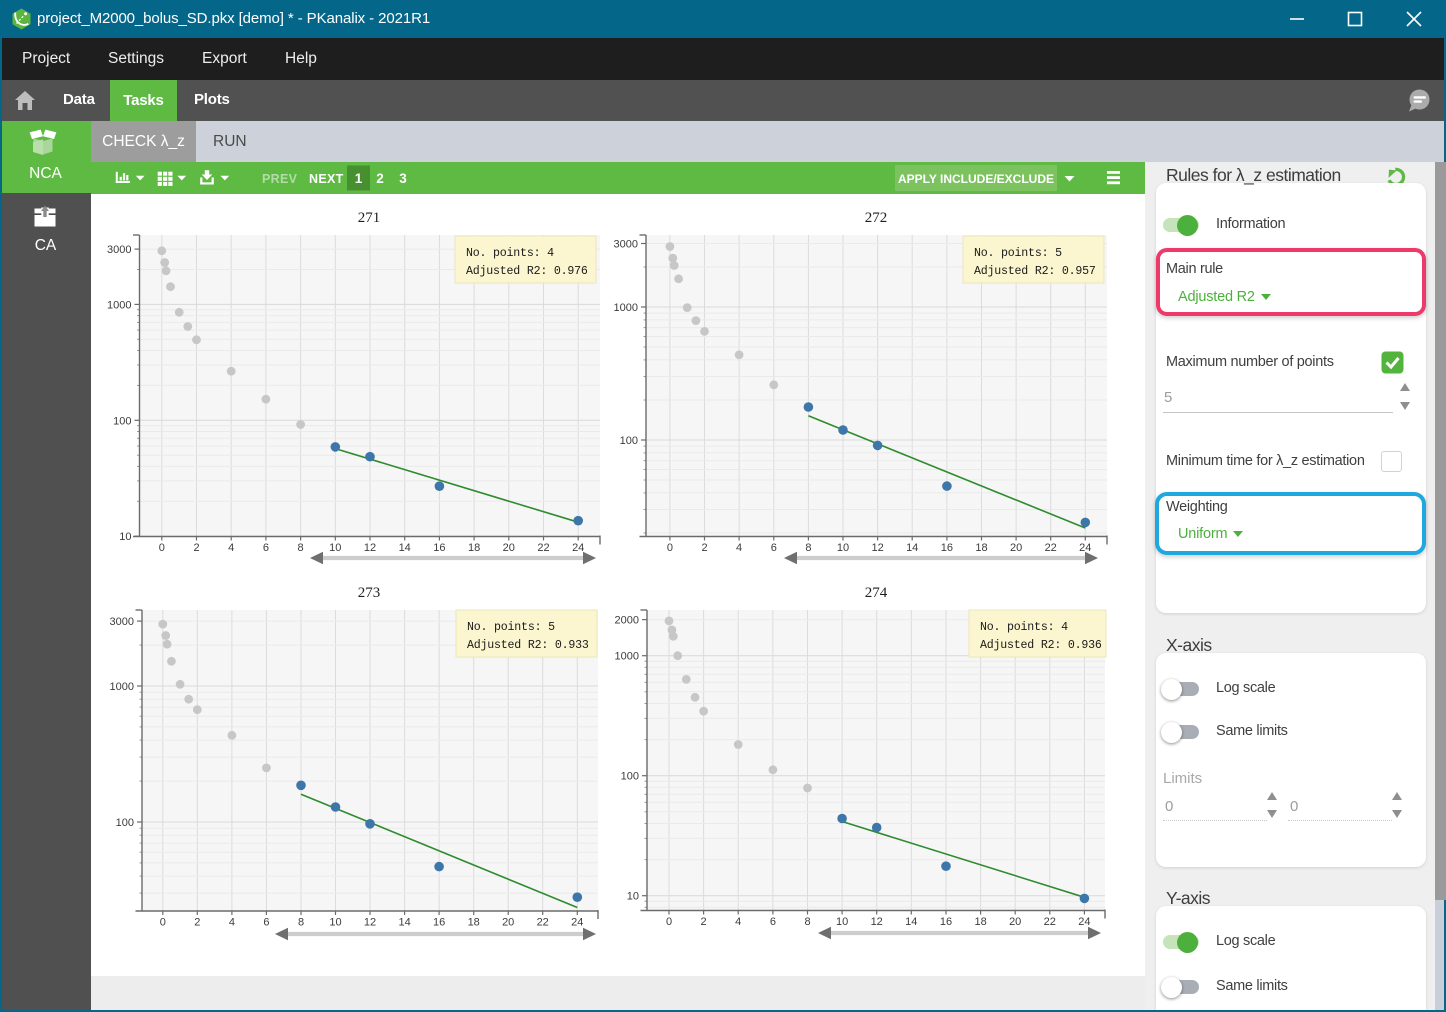 Image resolution: width=1446 pixels, height=1012 pixels. Describe the element at coordinates (369, 593) in the screenshot. I see `svg-text: 273` at that location.